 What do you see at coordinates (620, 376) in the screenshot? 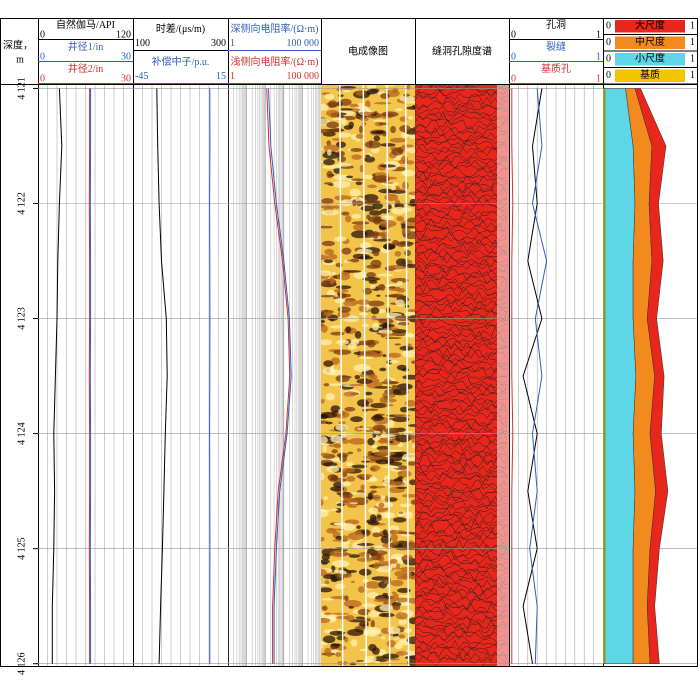
I see `stacked-area` at bounding box center [620, 376].